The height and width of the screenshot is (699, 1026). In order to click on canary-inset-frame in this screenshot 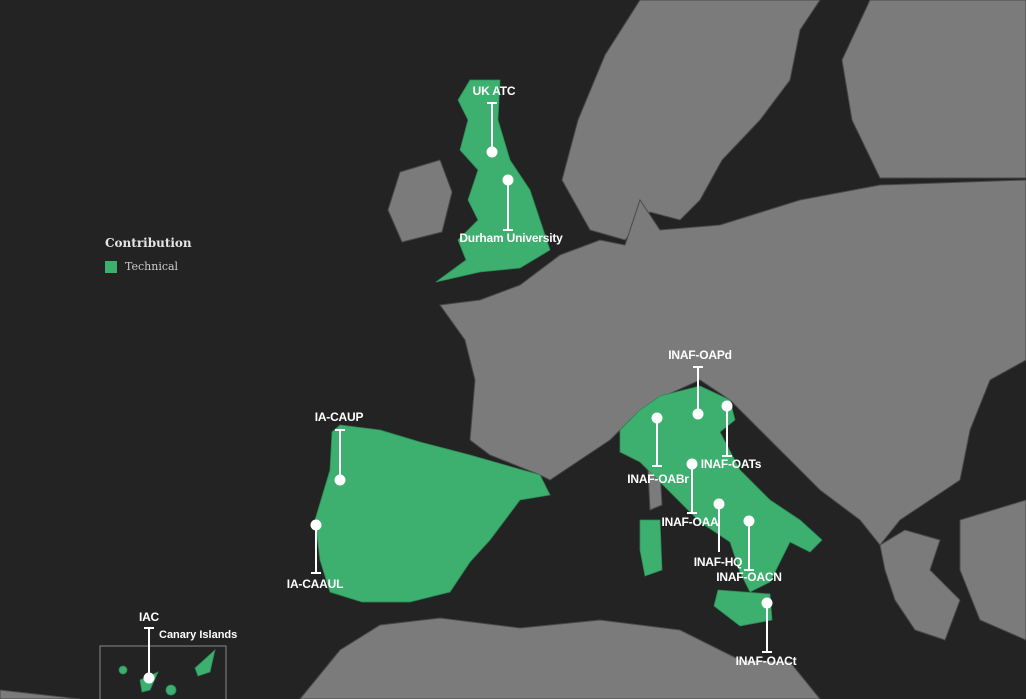, I will do `click(163, 672)`.